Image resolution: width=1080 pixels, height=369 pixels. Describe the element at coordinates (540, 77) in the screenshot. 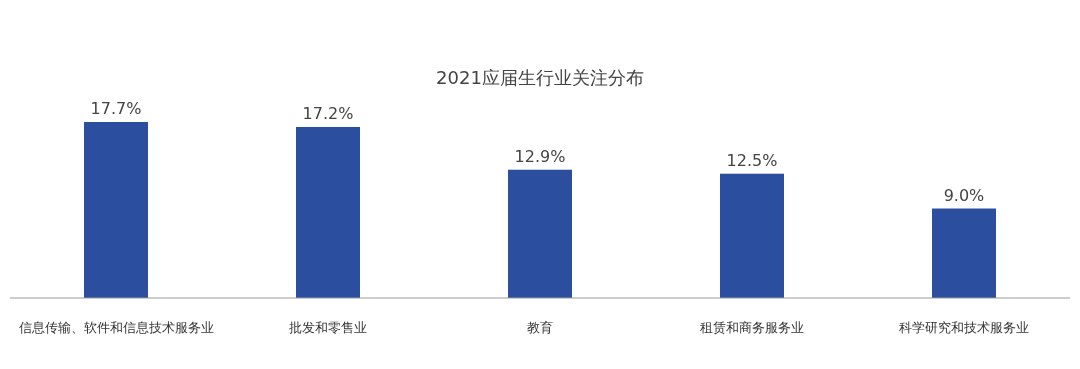

I see `title: 2021应届生行业关注分布` at that location.